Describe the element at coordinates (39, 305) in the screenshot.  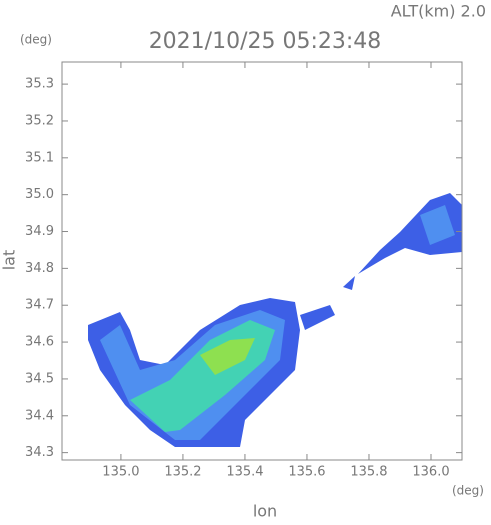
I see `y-tick-label: 34.7` at that location.